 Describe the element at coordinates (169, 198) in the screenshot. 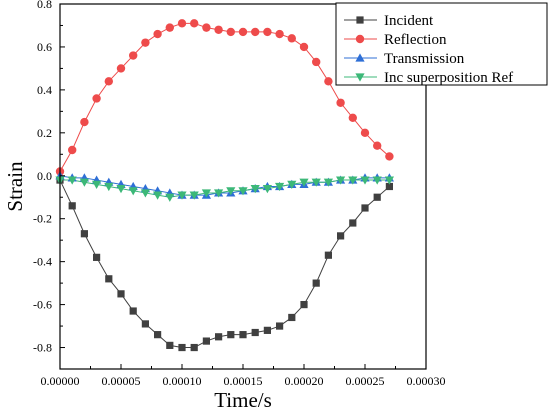

I see `data-point-inc-superposition-ref` at that location.